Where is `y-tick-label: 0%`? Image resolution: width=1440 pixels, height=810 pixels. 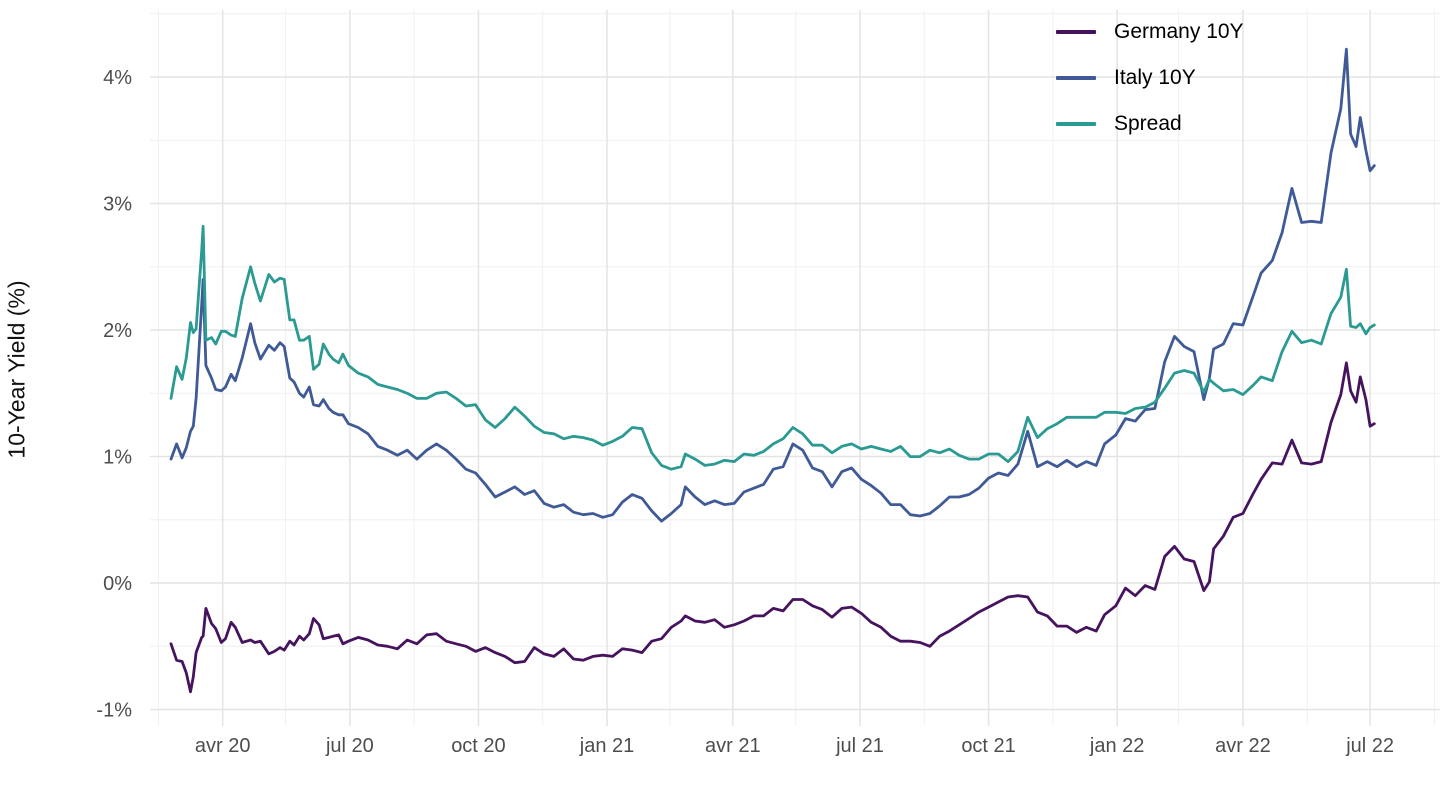 y-tick-label: 0% is located at coordinates (117, 584).